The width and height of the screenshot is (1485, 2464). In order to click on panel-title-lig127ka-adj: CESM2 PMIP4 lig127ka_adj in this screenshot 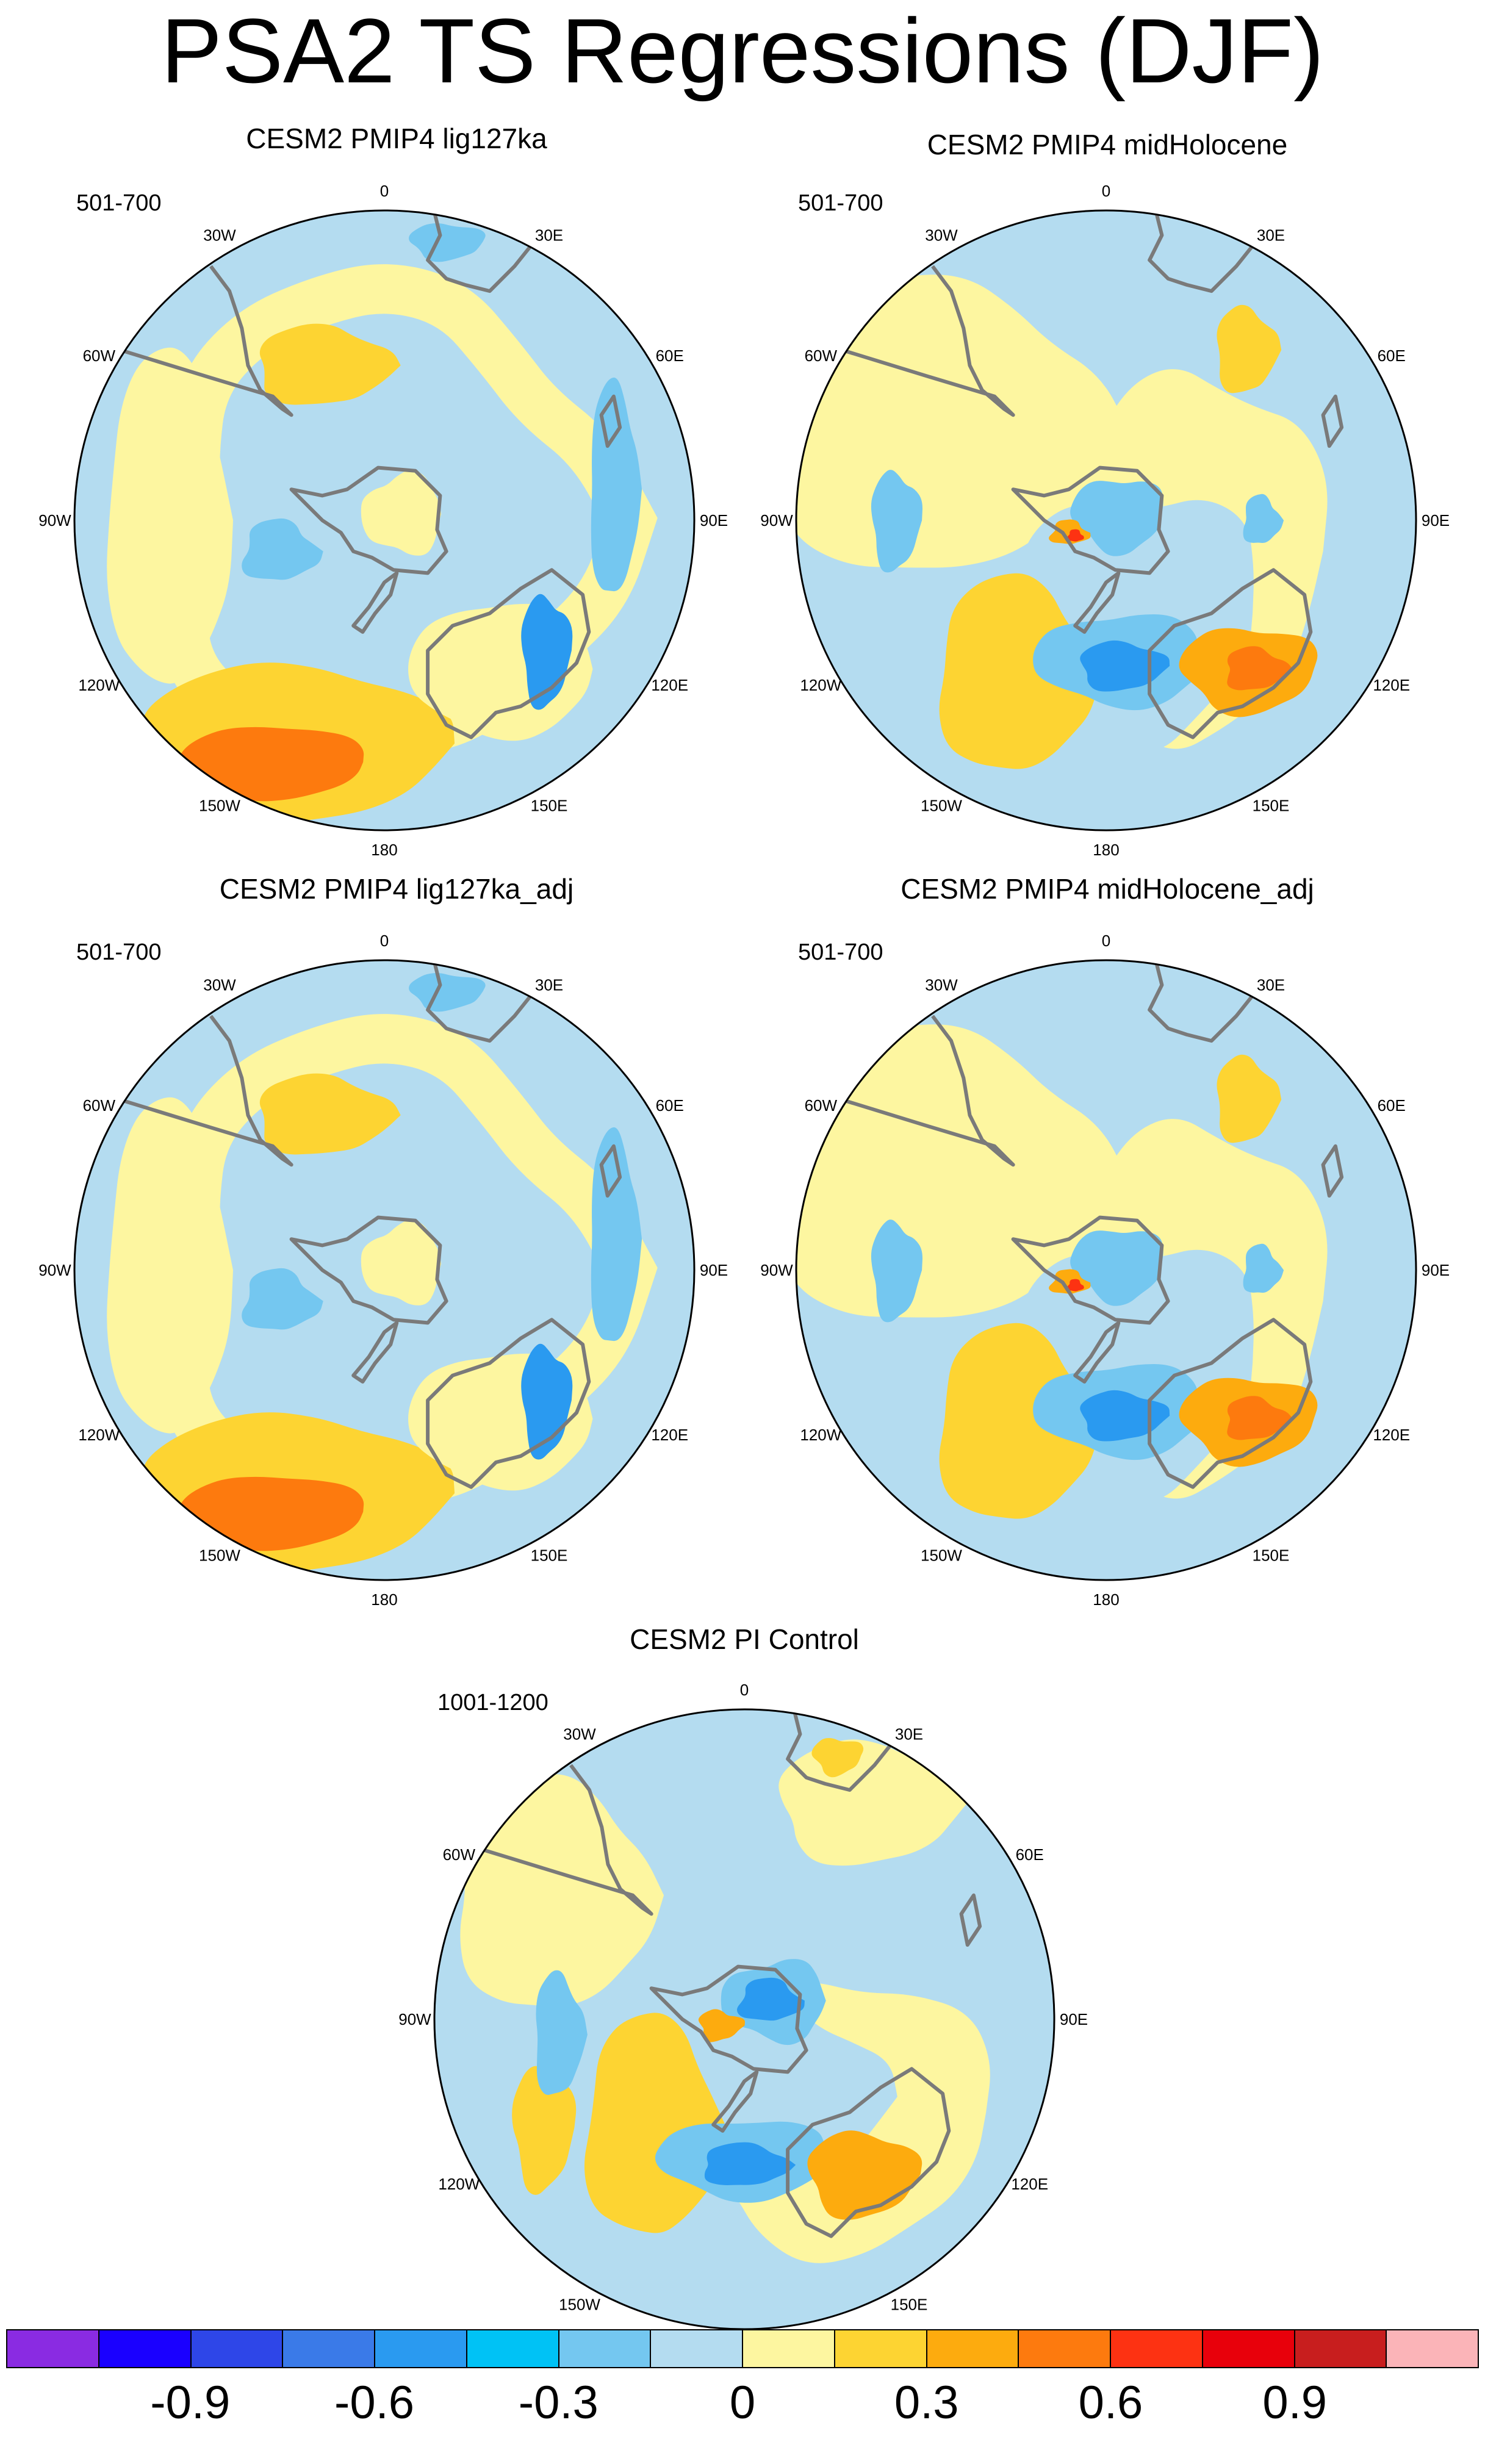, I will do `click(397, 889)`.